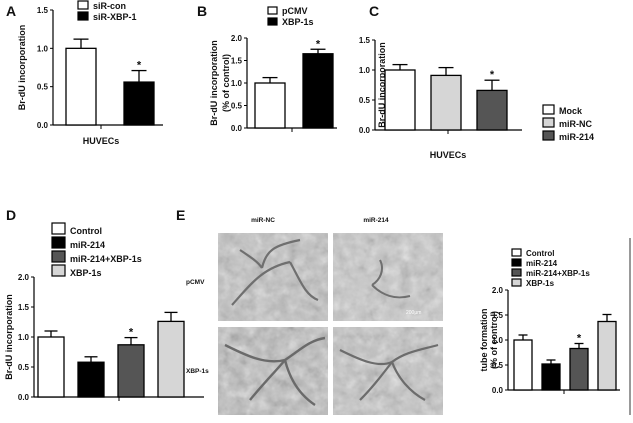 The image size is (633, 423). Describe the element at coordinates (86, 231) in the screenshot. I see `legend-label-d-0: Control` at that location.